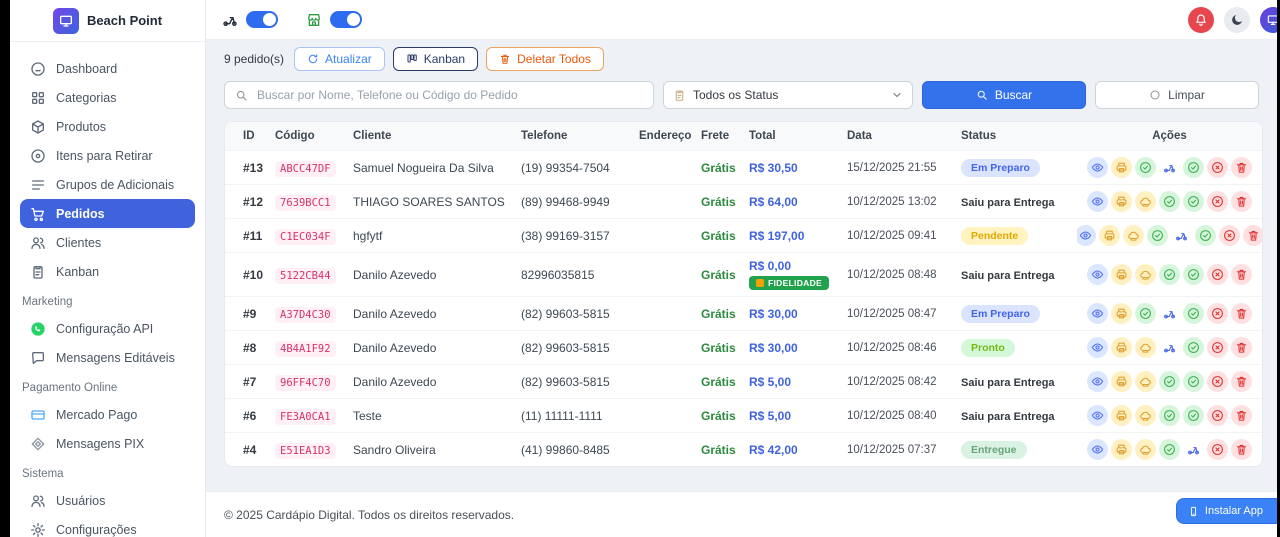  Describe the element at coordinates (107, 500) in the screenshot. I see `sidebar-item-usuarios: Usuários` at that location.